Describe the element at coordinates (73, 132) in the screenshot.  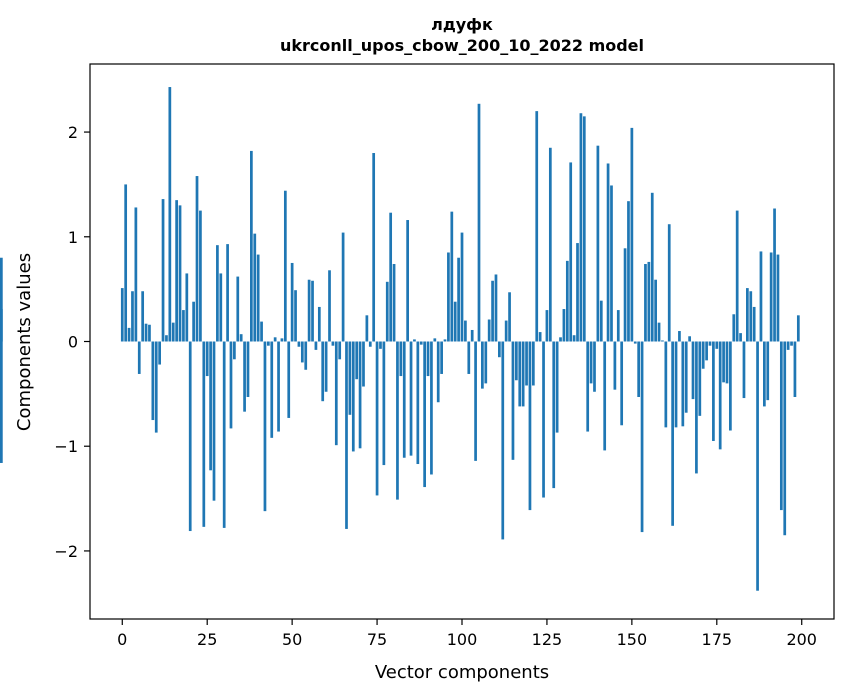
I see `y-tick-label: 2` at that location.